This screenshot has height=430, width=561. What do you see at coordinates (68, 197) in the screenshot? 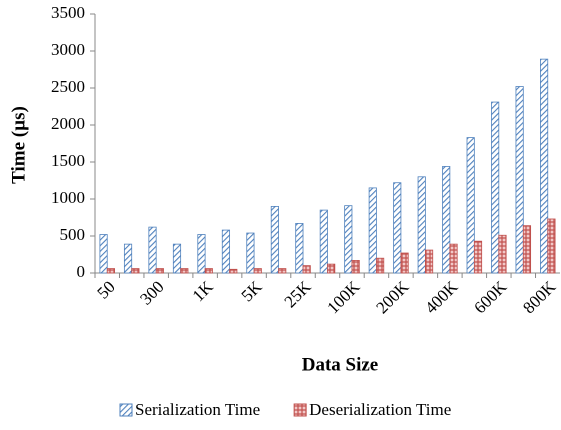
I see `y-tick-label: 1000` at bounding box center [68, 197].